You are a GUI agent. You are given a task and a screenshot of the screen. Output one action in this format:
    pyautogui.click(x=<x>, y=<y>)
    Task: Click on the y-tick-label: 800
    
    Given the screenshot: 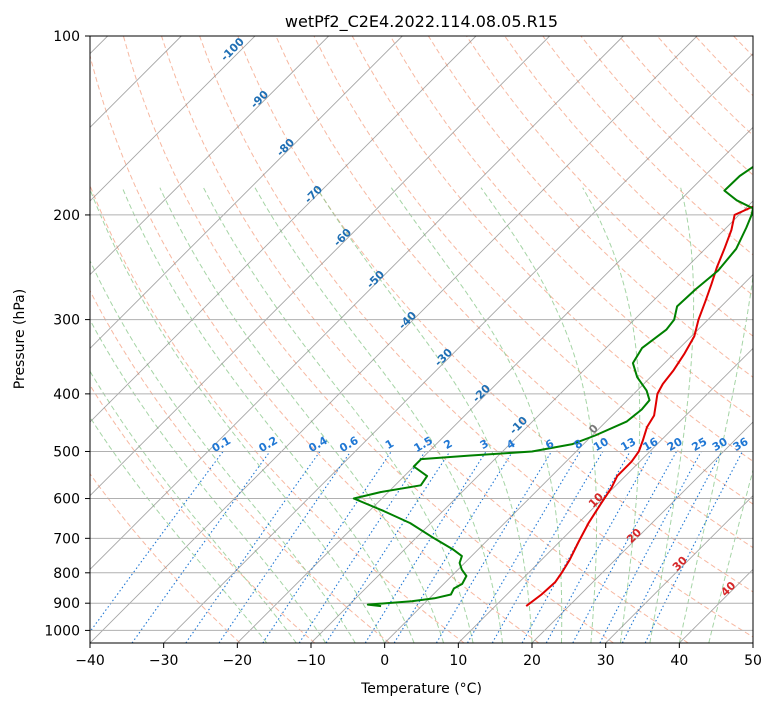 What is the action you would take?
    pyautogui.click(x=66, y=574)
    